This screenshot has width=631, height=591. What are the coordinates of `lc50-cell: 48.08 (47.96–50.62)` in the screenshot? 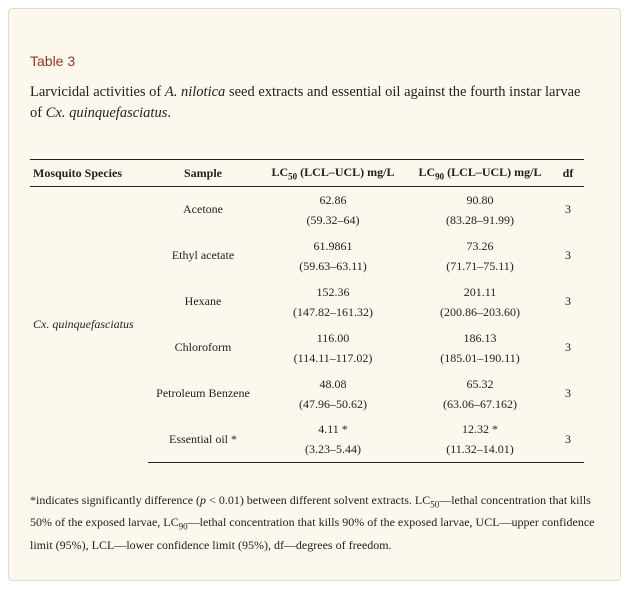 It's located at (333, 393).